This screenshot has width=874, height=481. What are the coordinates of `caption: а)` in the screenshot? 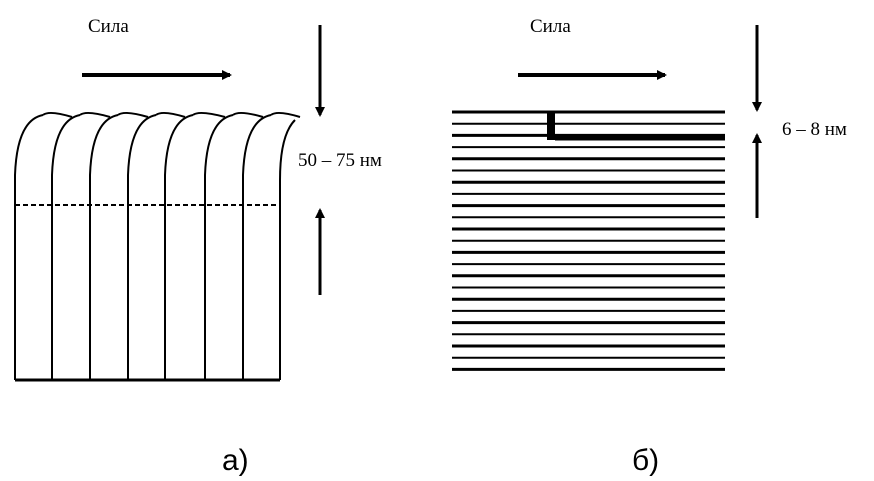 It's located at (235, 460).